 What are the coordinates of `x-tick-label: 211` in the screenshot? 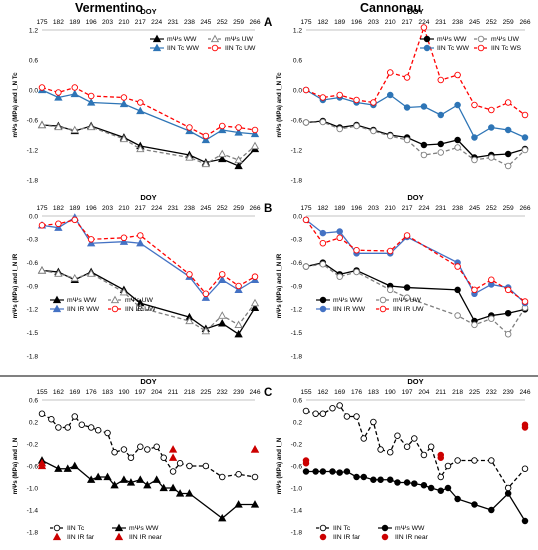 It's located at (173, 392).